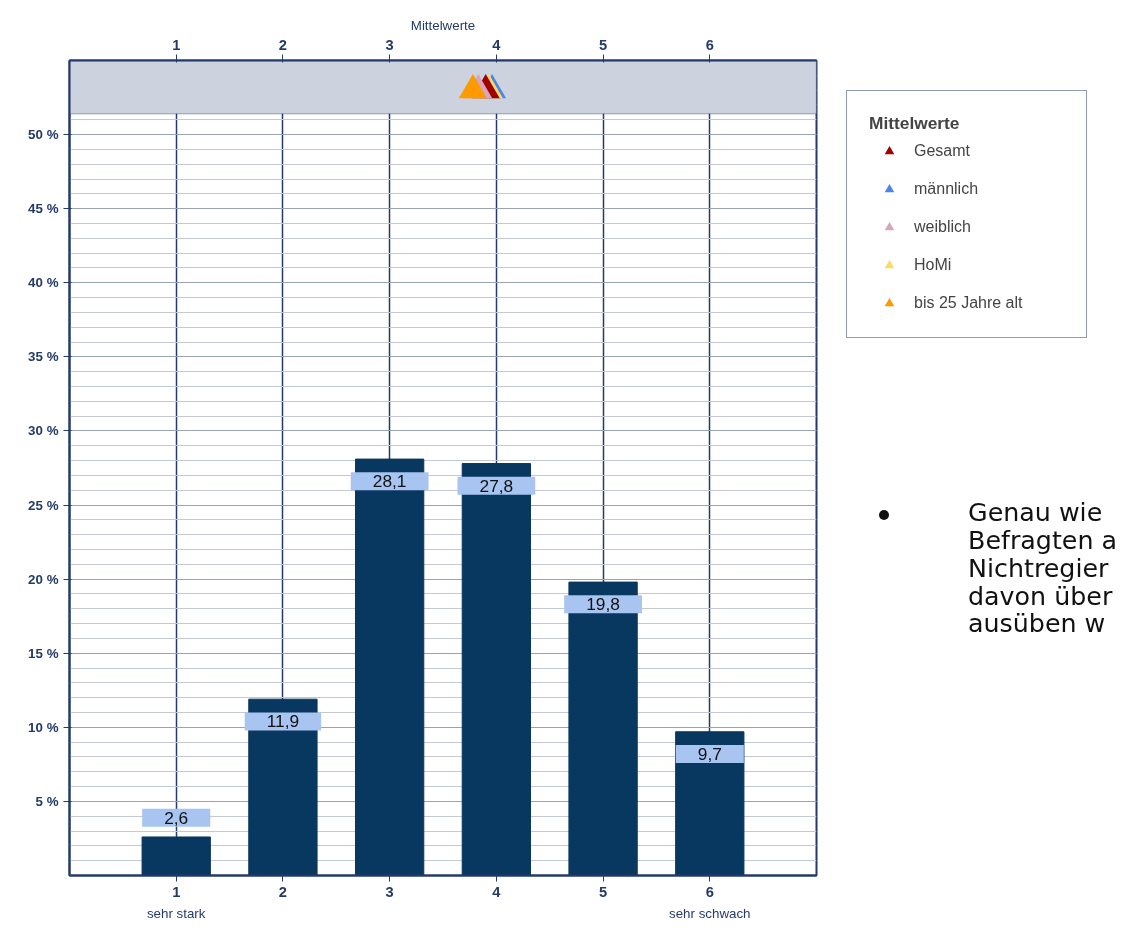 Image resolution: width=1134 pixels, height=939 pixels. I want to click on y-tick-label: 45 %, so click(43, 209).